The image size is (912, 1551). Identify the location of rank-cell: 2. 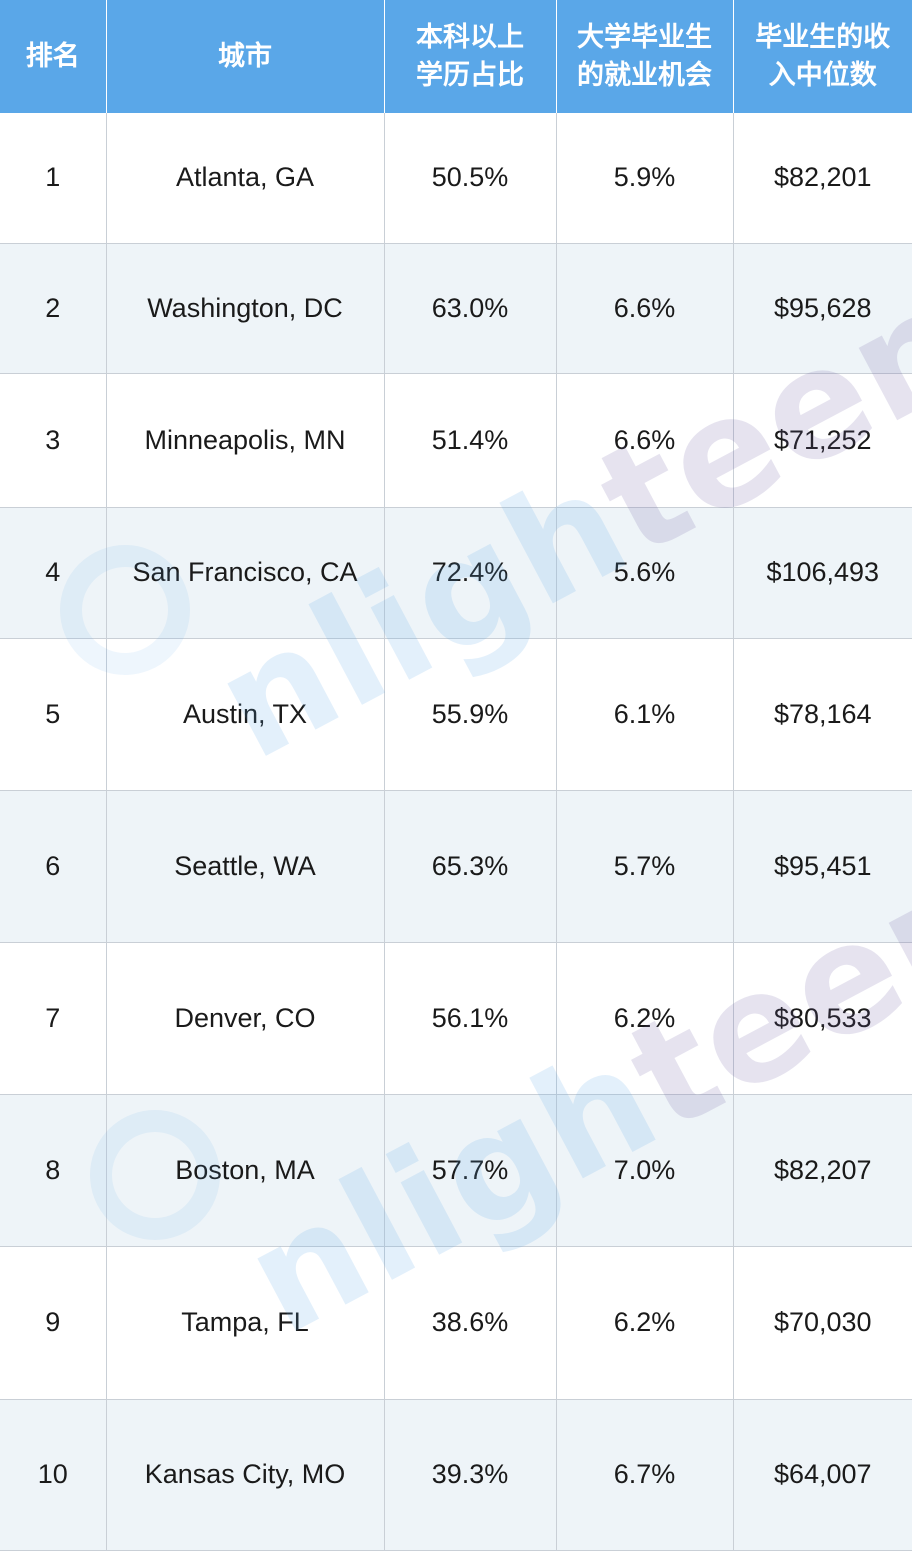
(53, 308).